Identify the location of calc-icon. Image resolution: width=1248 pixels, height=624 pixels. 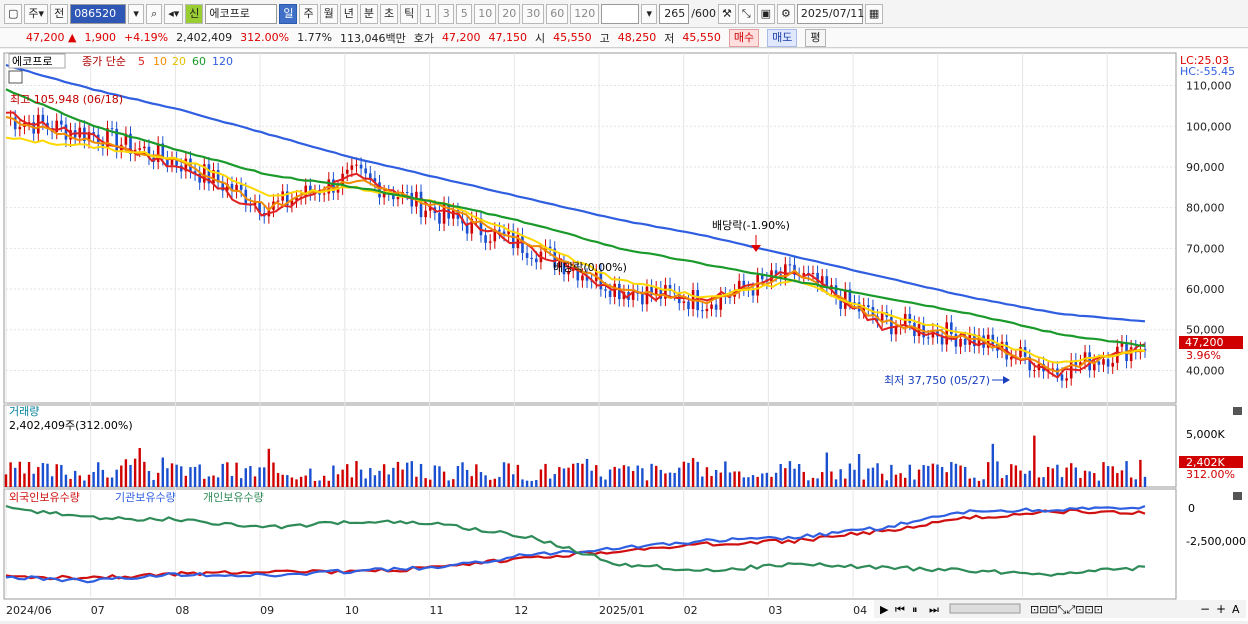
(15, 77).